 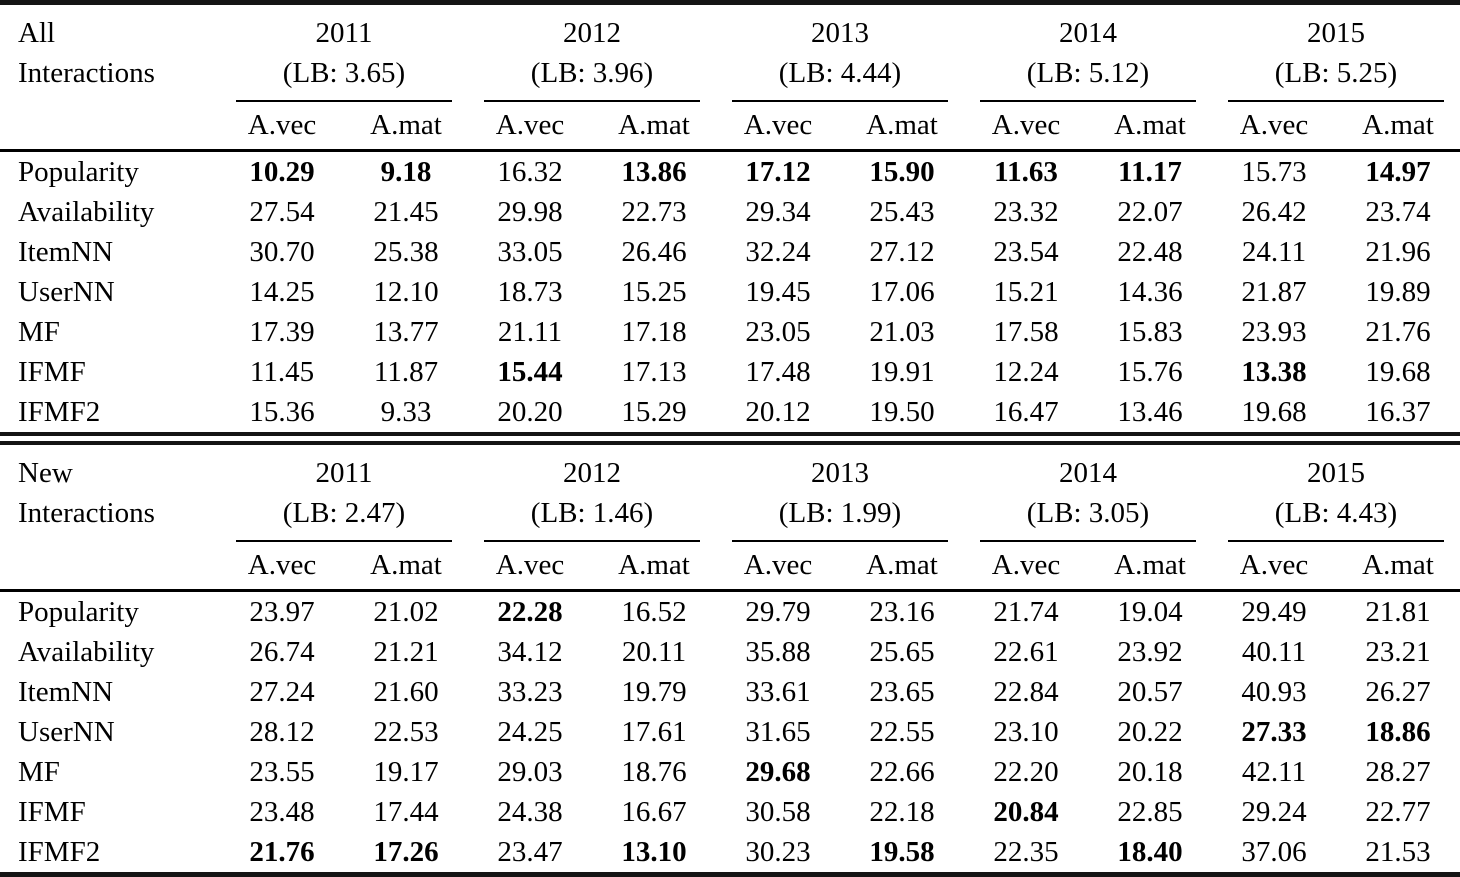 I want to click on metric-value-cell: 11.63, so click(x=1026, y=171).